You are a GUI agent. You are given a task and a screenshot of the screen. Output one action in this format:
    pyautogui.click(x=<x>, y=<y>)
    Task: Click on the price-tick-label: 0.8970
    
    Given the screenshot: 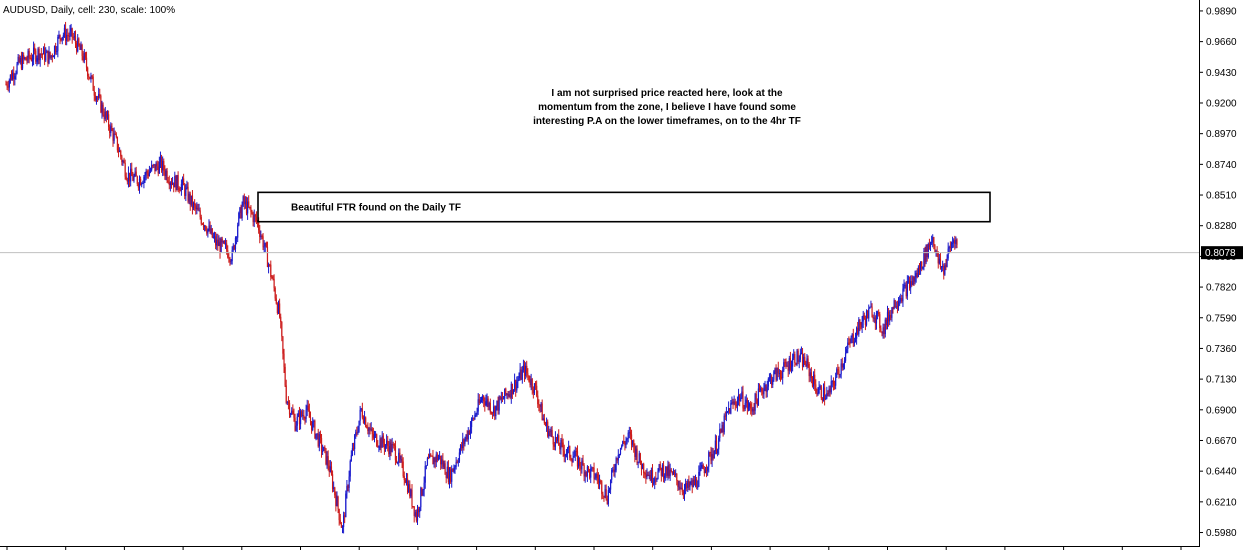 What is the action you would take?
    pyautogui.click(x=1221, y=134)
    